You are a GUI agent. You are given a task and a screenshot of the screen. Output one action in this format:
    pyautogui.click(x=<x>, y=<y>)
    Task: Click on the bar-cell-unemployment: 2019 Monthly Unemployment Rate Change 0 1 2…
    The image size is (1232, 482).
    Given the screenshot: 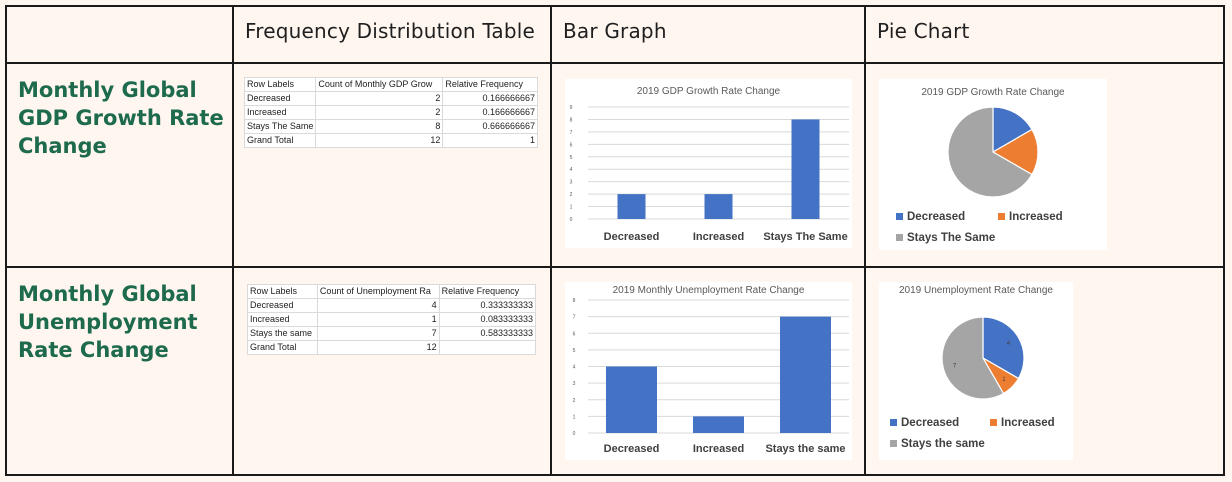 What is the action you would take?
    pyautogui.click(x=708, y=371)
    